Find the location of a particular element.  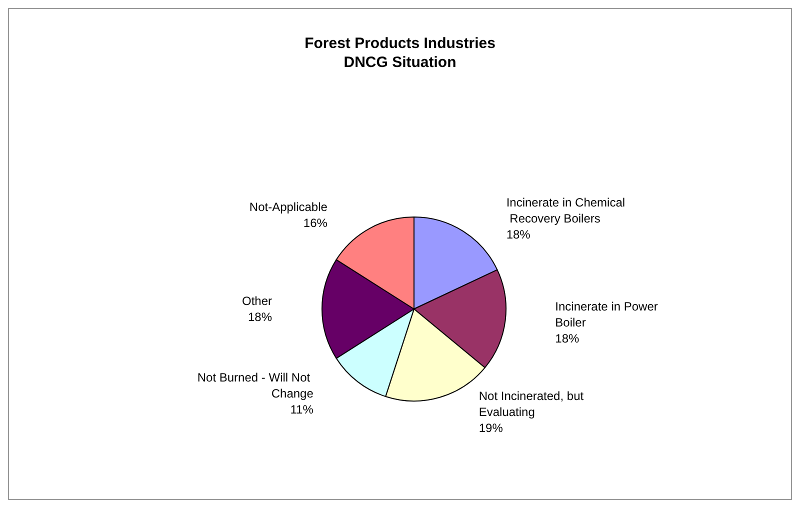

chart-title: Forest Products Industries is located at coordinates (400, 43).